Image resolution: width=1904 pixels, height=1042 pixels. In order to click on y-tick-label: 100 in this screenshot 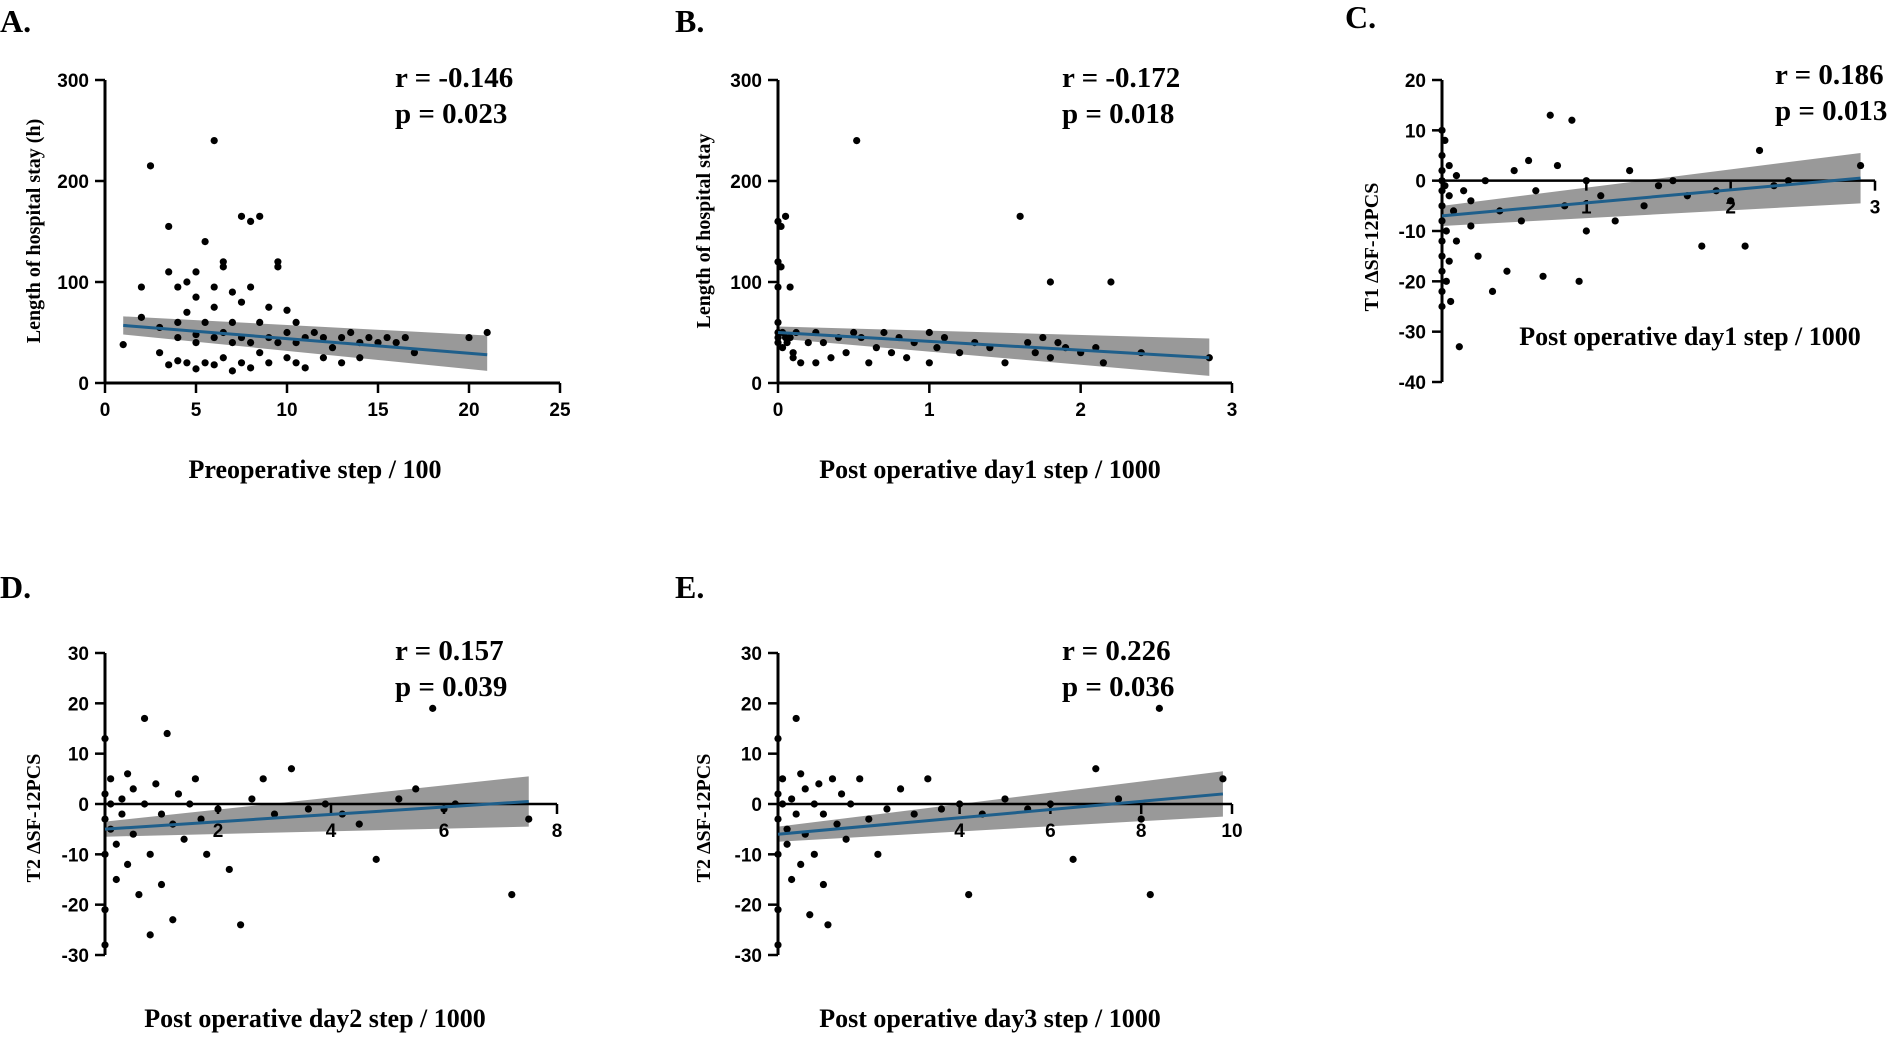, I will do `click(746, 283)`.